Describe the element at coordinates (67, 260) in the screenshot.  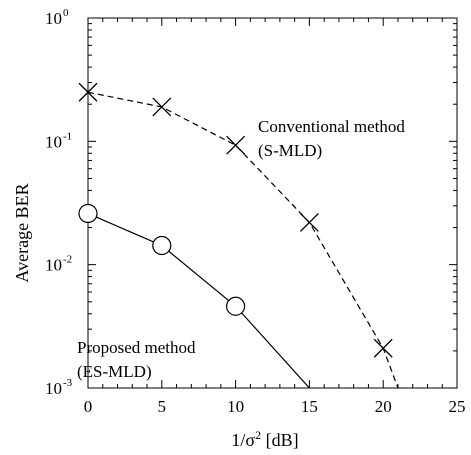
I see `y-tick-label-exponent: -2` at that location.